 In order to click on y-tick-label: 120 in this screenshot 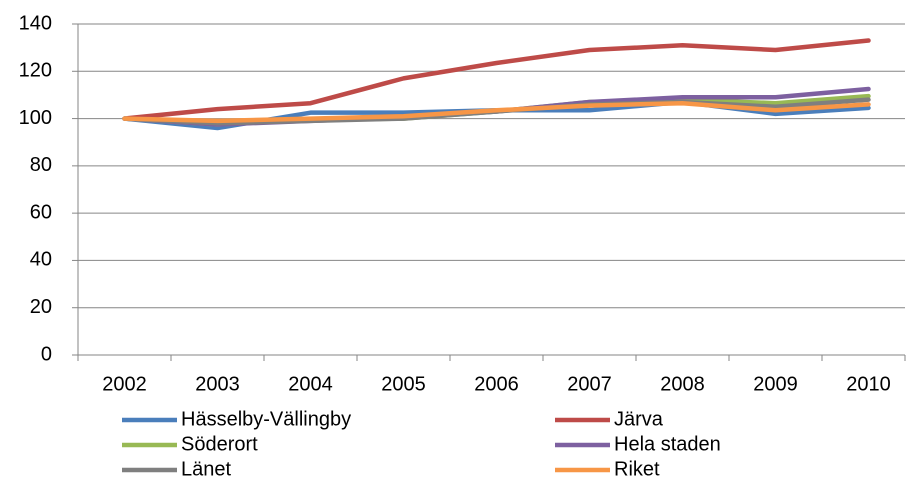, I will do `click(35, 71)`.